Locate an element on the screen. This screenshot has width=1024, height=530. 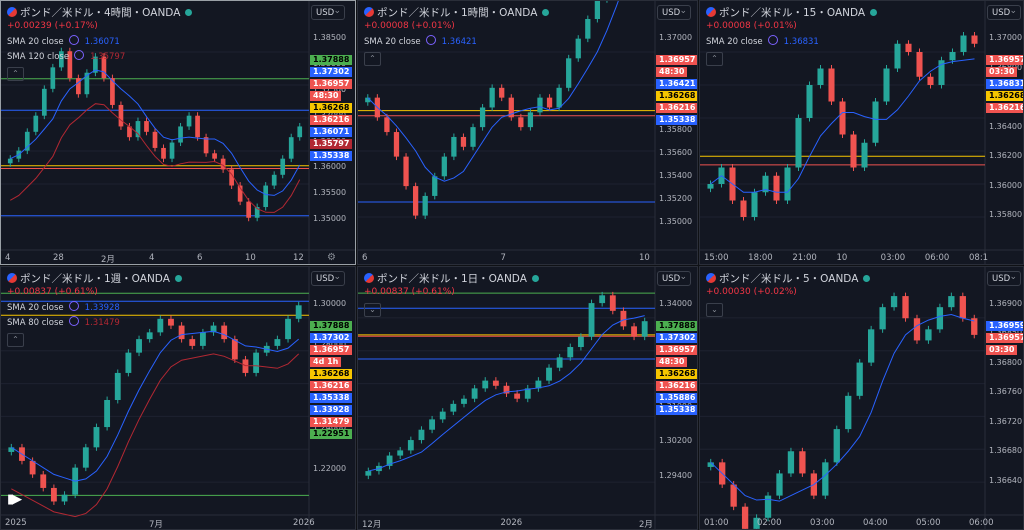
time-tick-label: 10 is located at coordinates (644, 258).